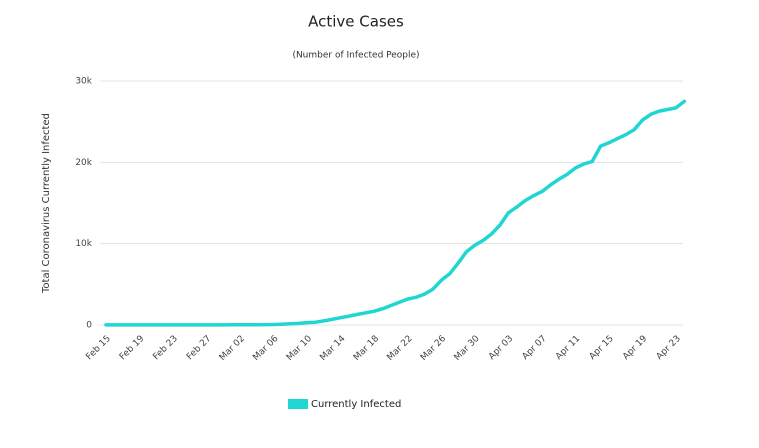 The image size is (759, 448). Describe the element at coordinates (299, 348) in the screenshot. I see `x-tick-label: Mar 10` at that location.